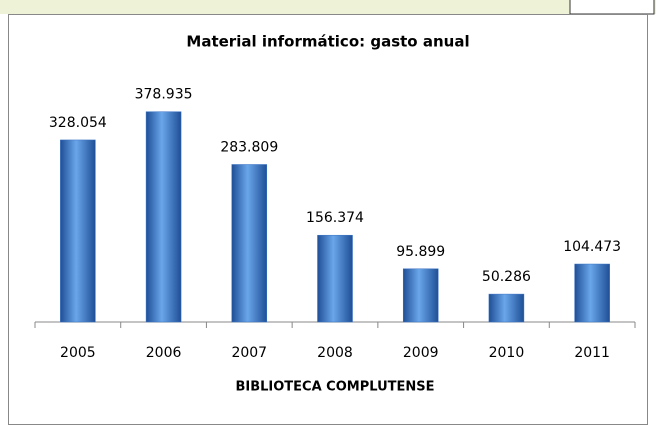 The width and height of the screenshot is (656, 435). I want to click on x-tick-label: 2011, so click(592, 353).